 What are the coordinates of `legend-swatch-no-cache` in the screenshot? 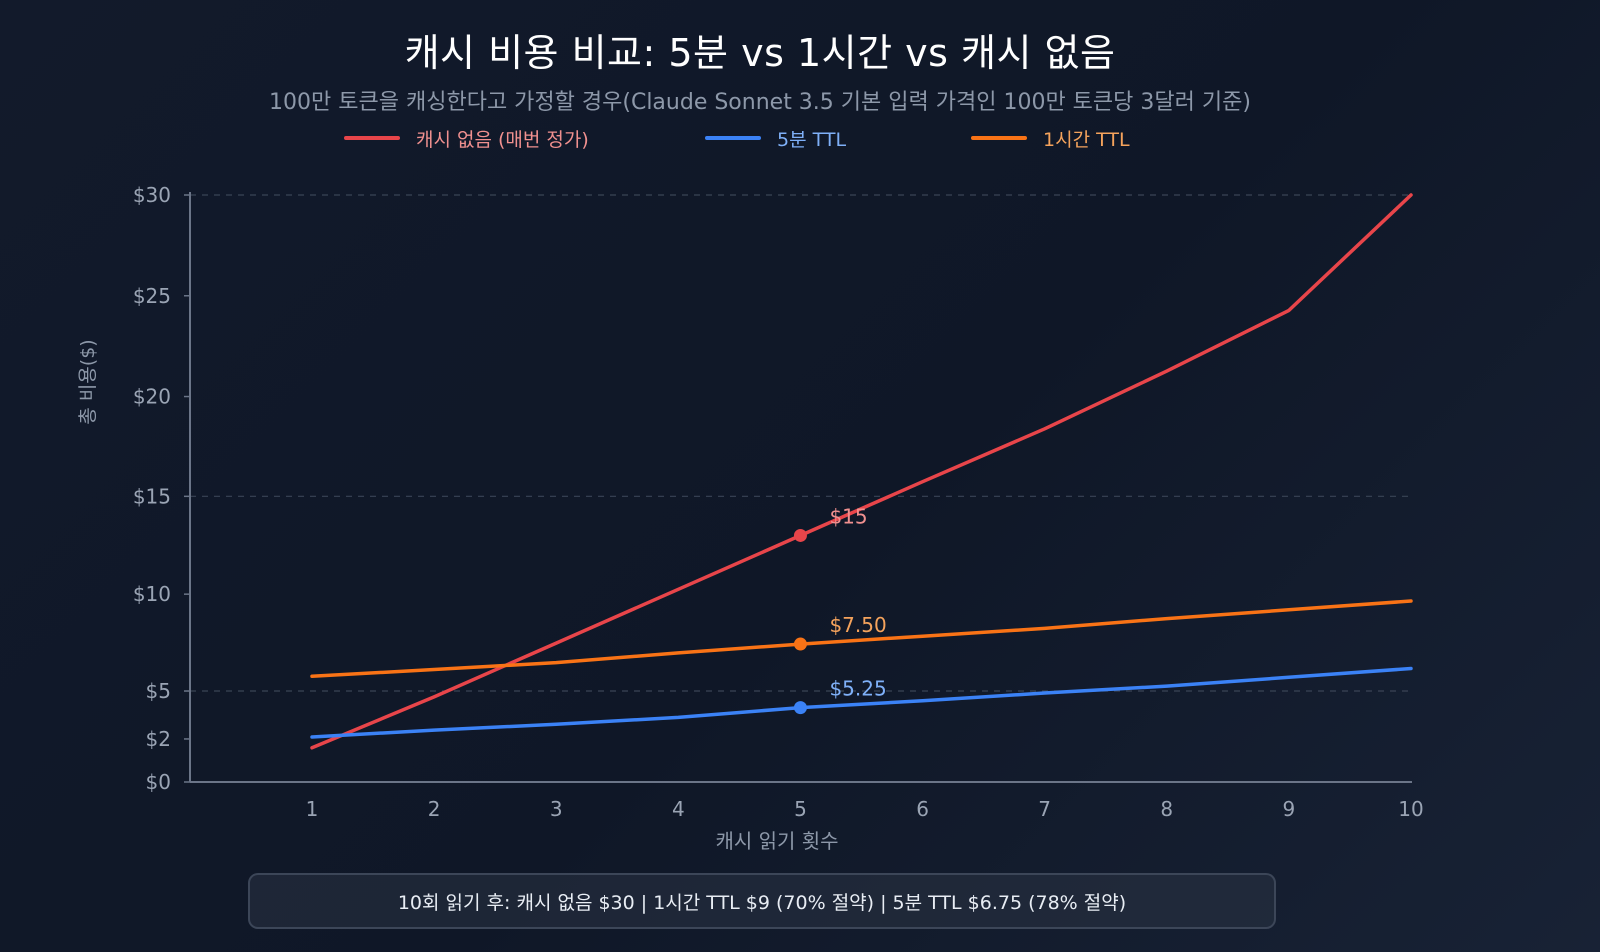 It's located at (372, 138).